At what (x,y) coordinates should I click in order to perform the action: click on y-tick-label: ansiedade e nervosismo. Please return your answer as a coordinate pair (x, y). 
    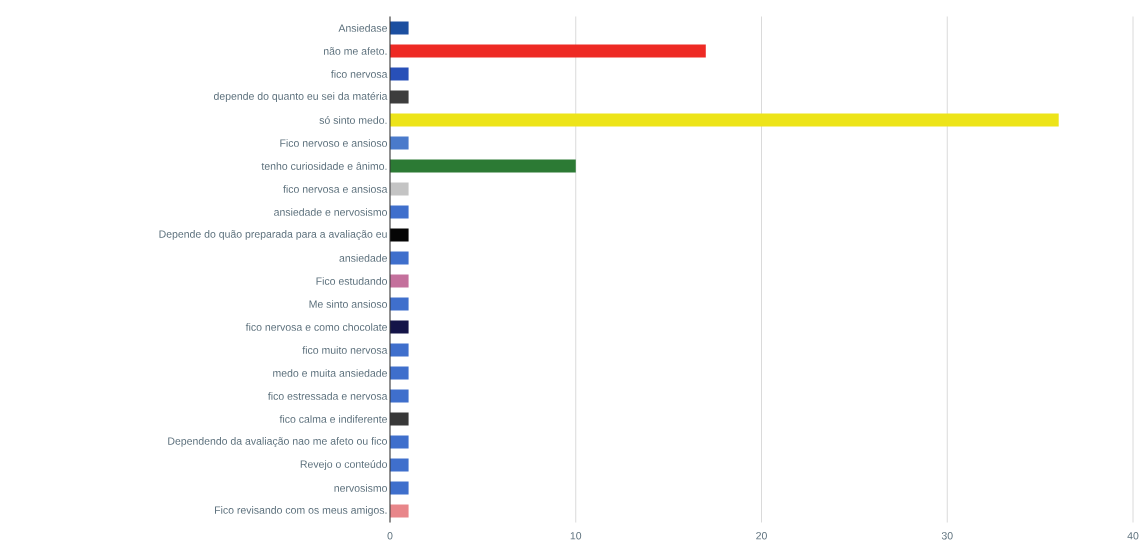
    Looking at the image, I should click on (331, 212).